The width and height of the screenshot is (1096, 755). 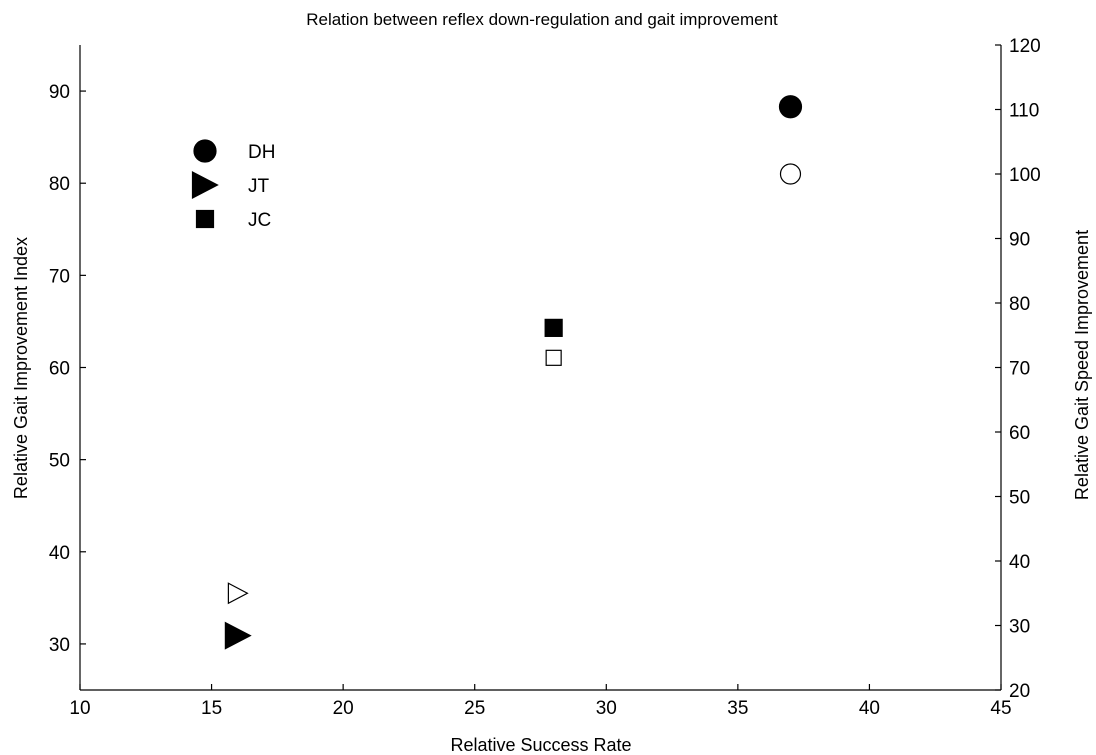 What do you see at coordinates (343, 708) in the screenshot?
I see `x-tick-label: 20` at bounding box center [343, 708].